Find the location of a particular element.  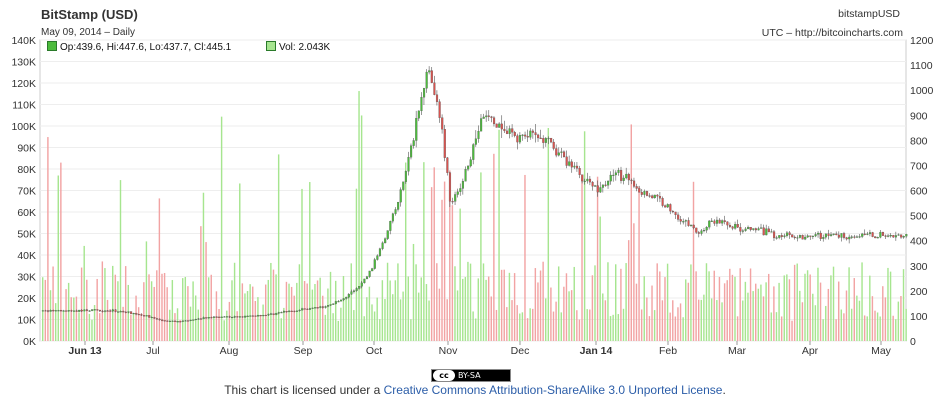

y-left-tick-label: 60K is located at coordinates (26, 213).